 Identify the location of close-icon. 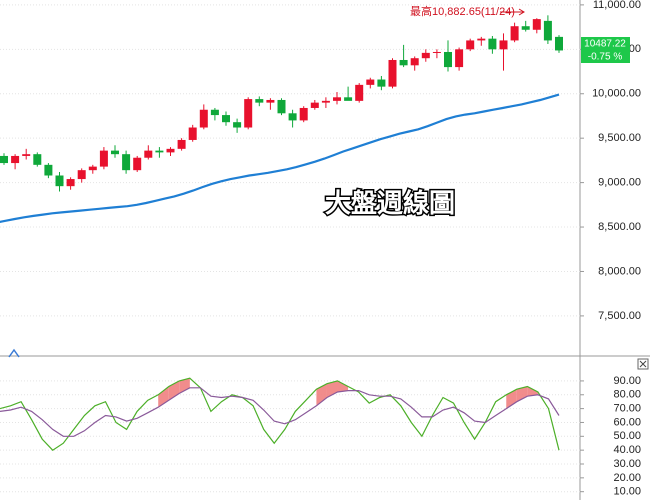
(643, 364).